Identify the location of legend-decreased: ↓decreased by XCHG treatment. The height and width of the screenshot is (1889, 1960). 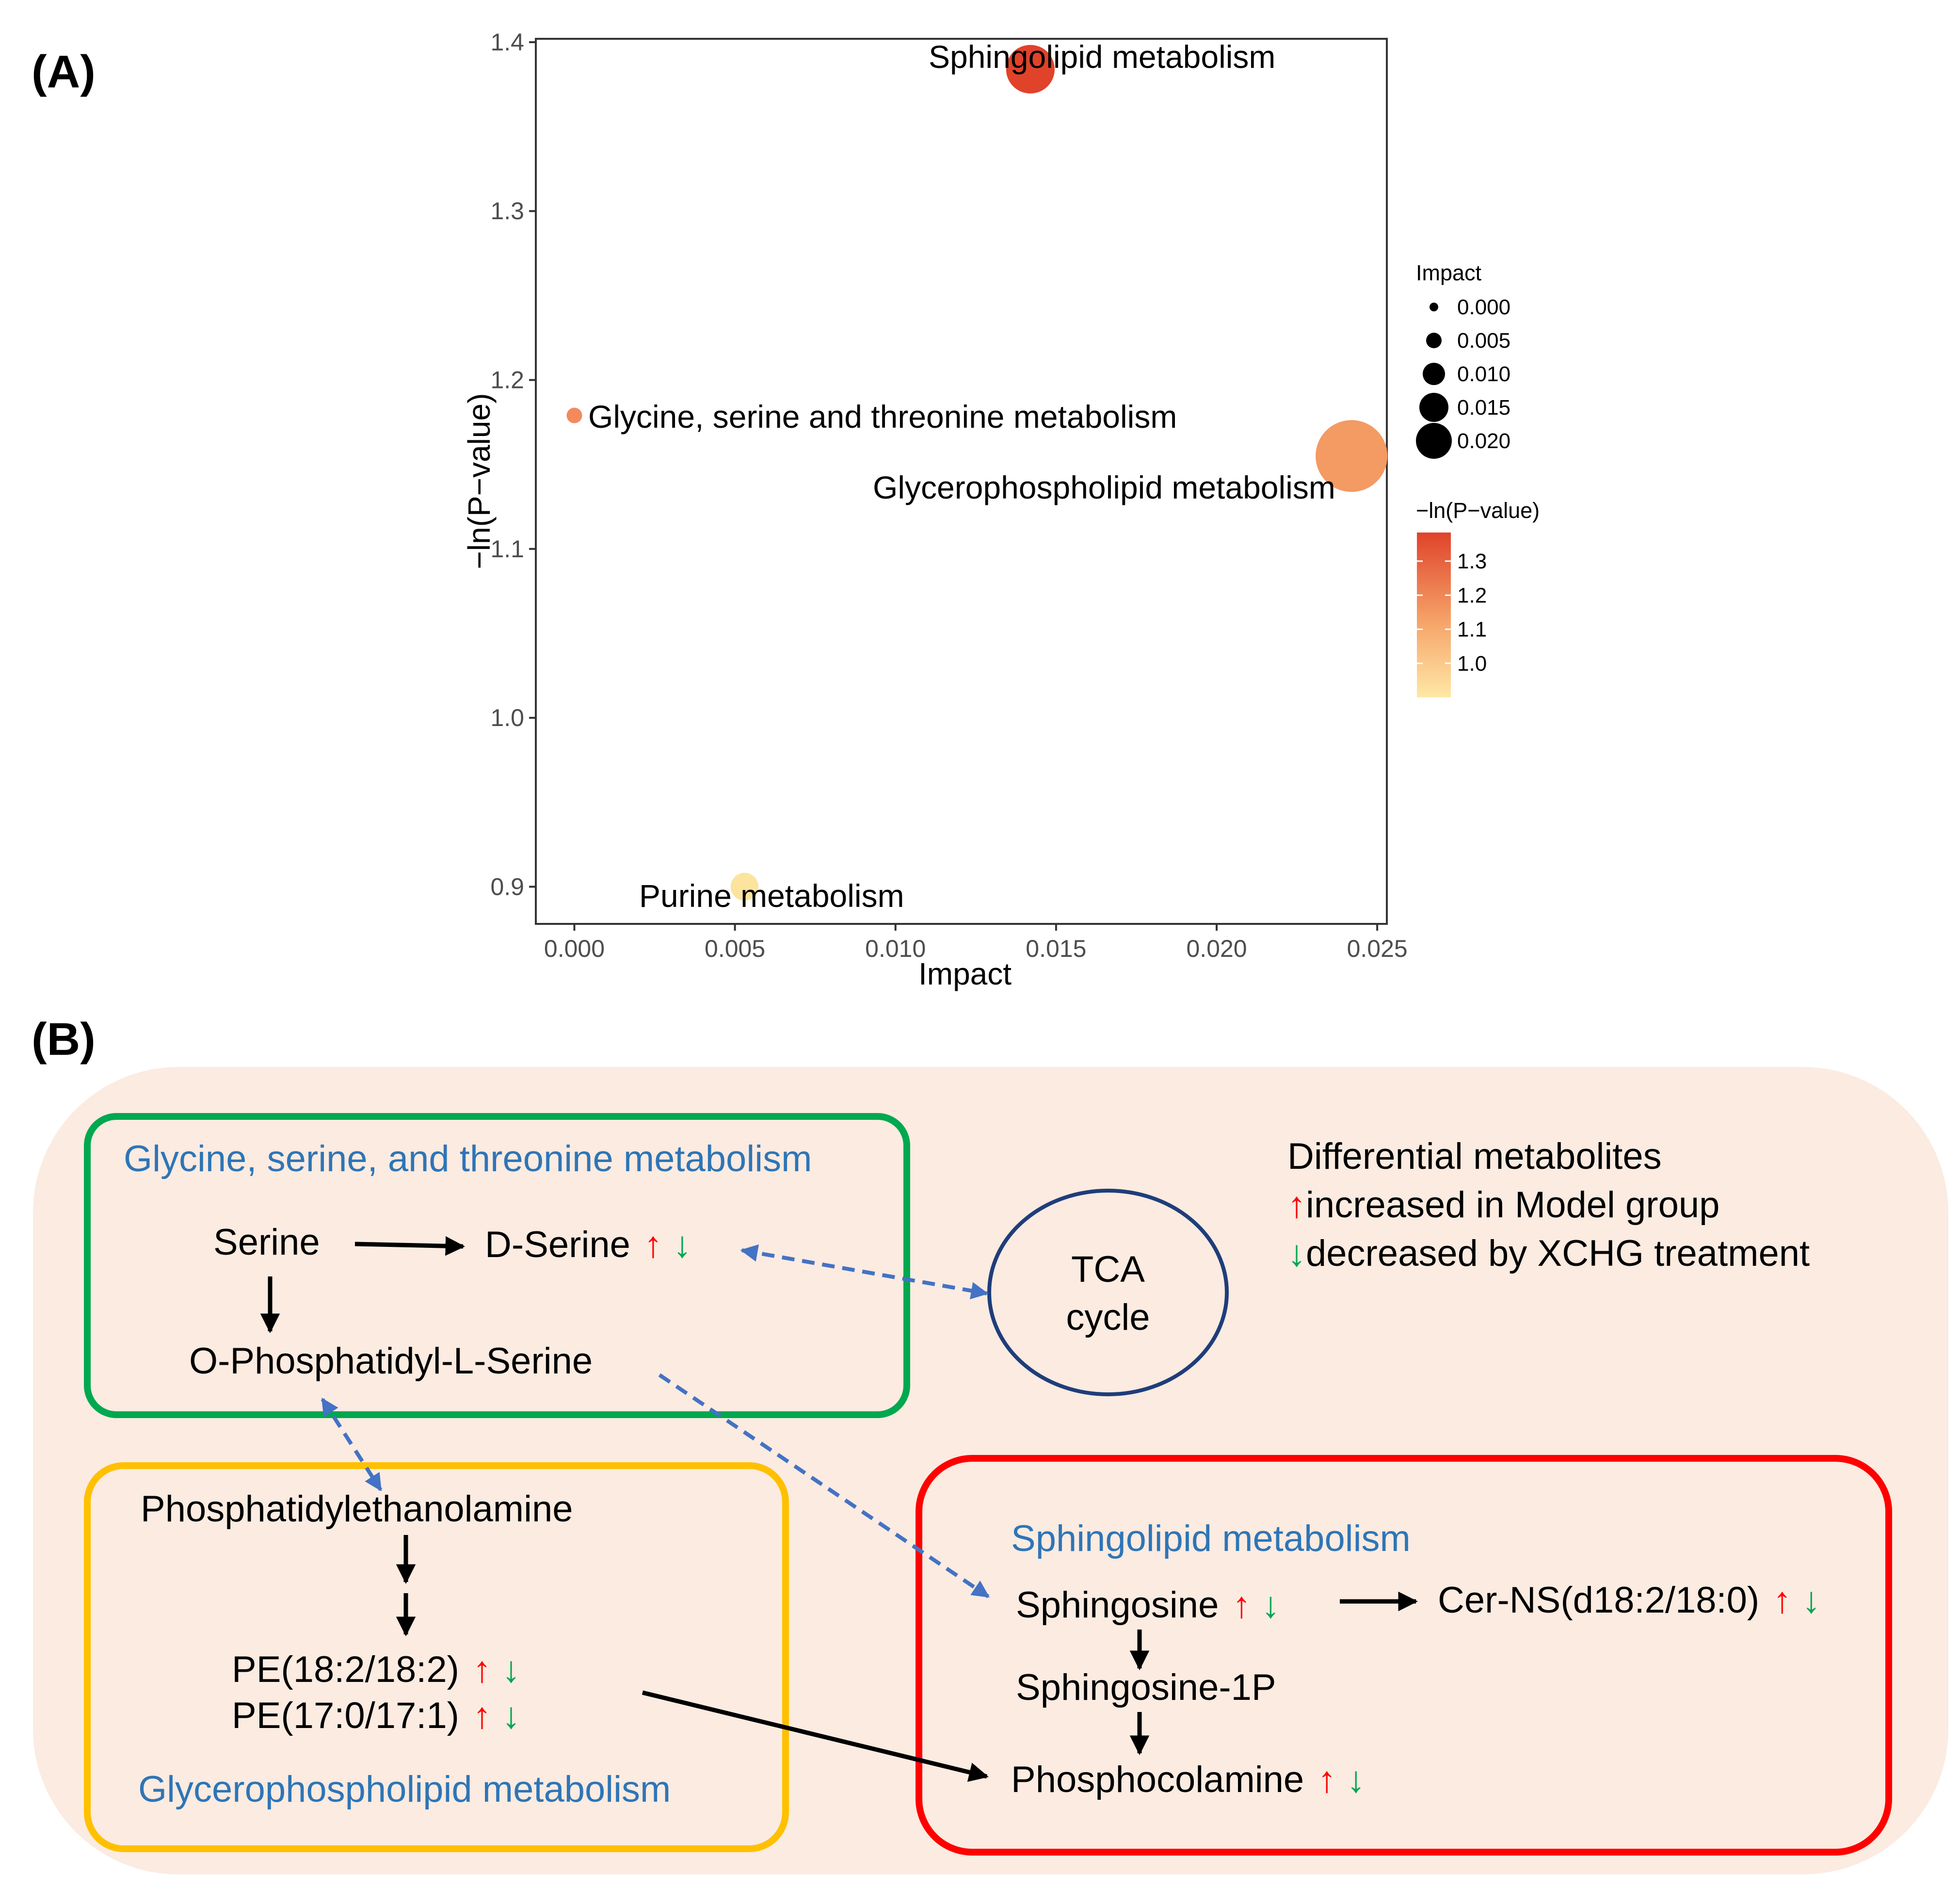
(1548, 1253).